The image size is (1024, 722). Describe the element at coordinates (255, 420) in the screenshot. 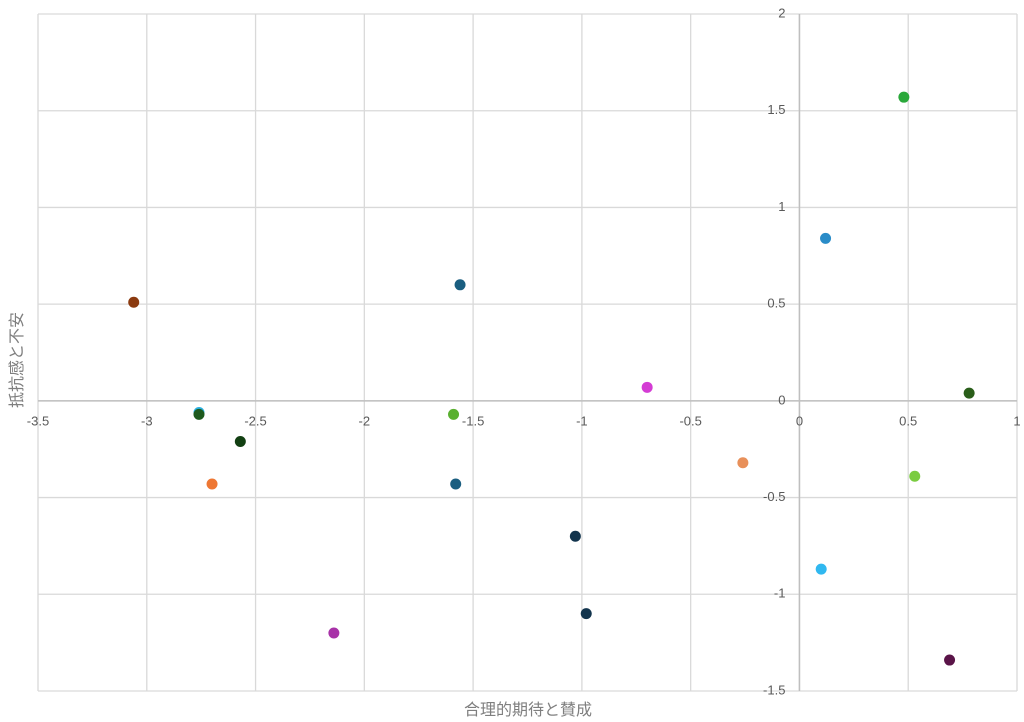

I see `x-tick-label: -2.5` at that location.